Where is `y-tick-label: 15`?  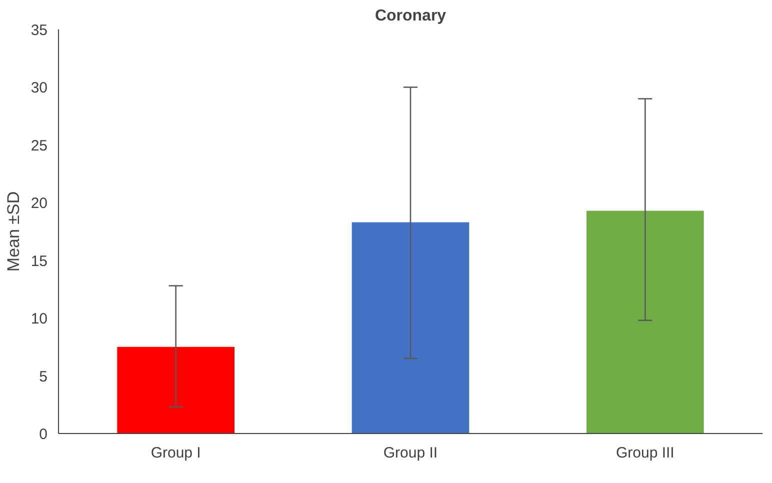 y-tick-label: 15 is located at coordinates (39, 261).